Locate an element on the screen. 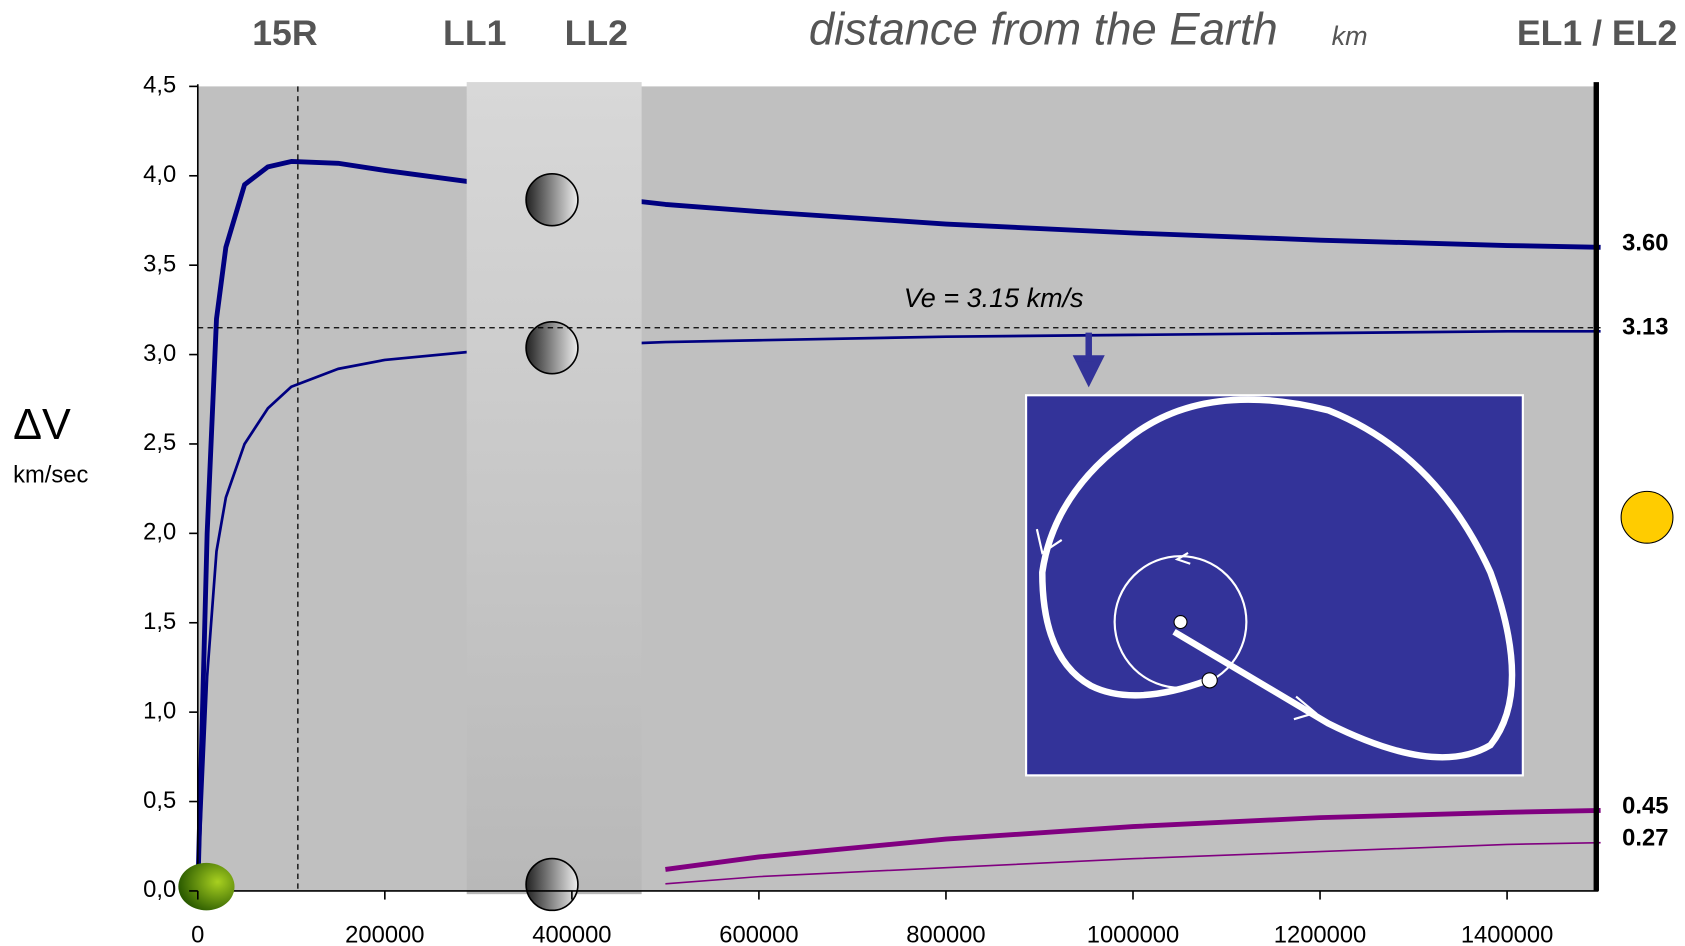  y-label: ΔV is located at coordinates (42, 425).